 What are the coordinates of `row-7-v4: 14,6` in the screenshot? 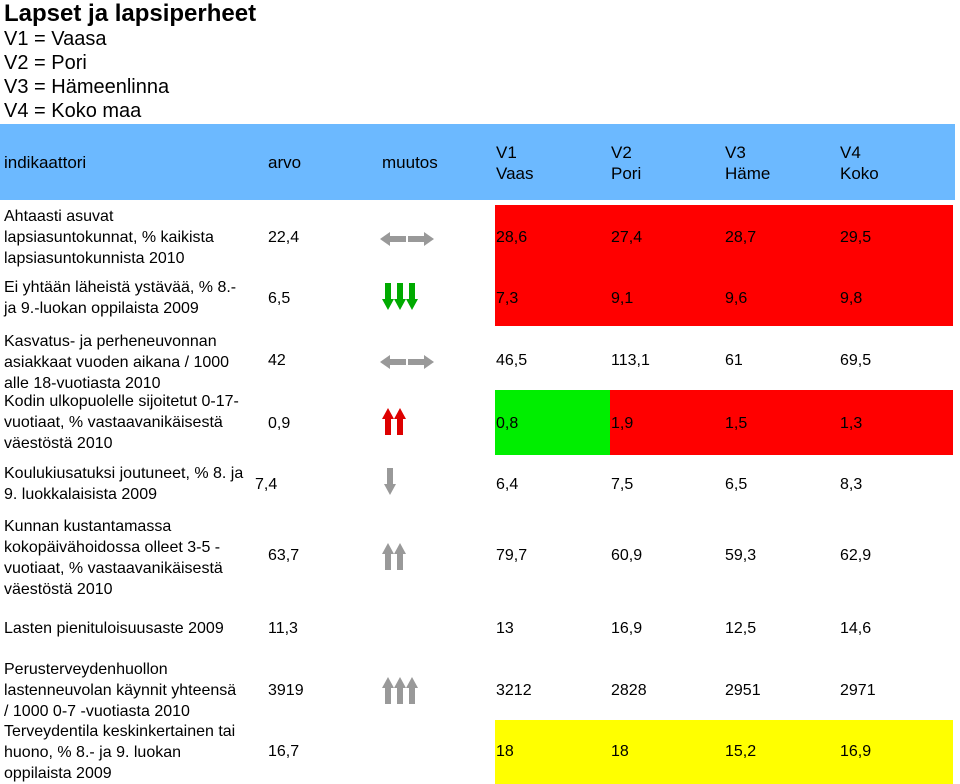 It's located at (856, 628).